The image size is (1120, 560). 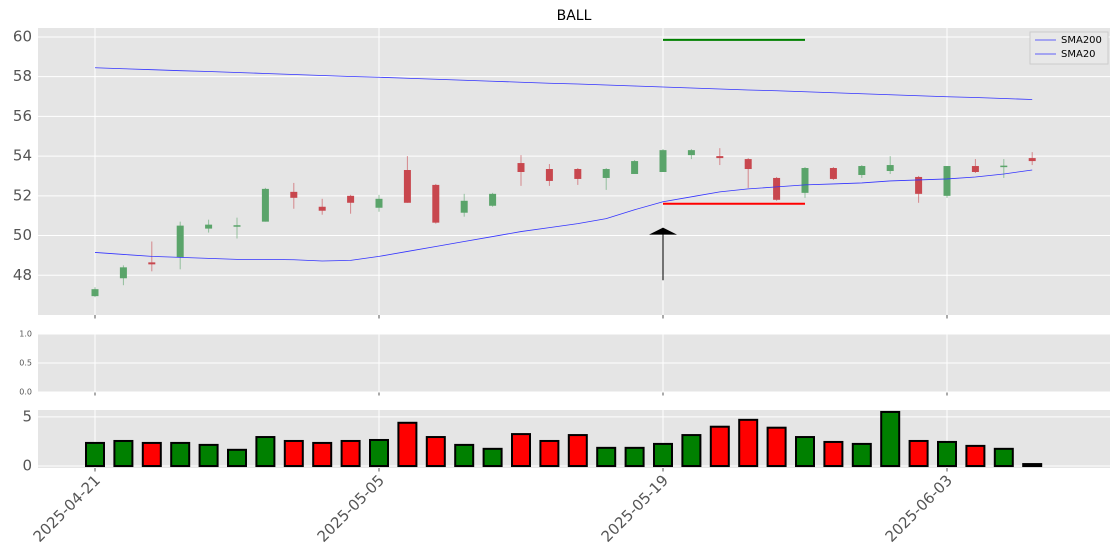 I want to click on y-tick-label: 50, so click(x=22, y=235).